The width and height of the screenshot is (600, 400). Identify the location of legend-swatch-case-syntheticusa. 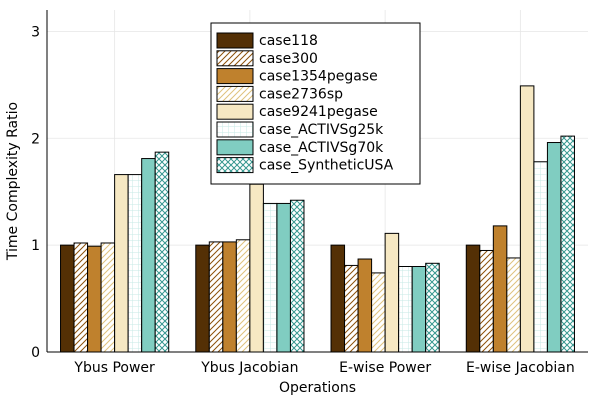
(235, 165).